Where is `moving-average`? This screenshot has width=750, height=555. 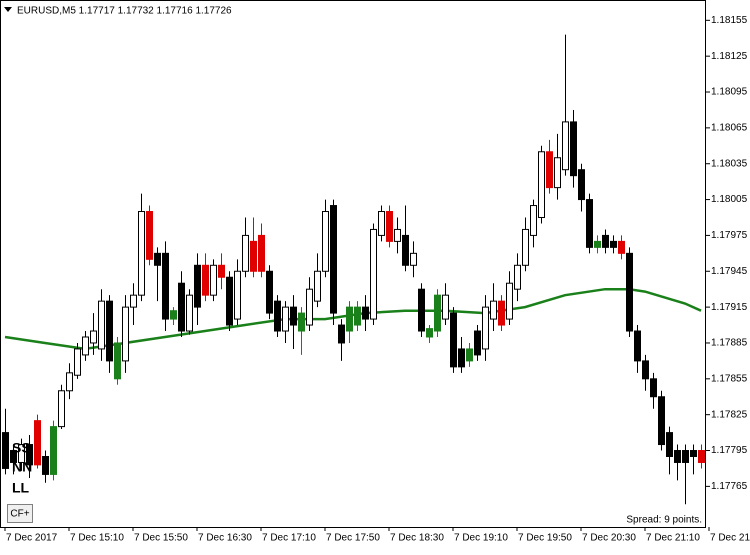
moving-average is located at coordinates (353, 319).